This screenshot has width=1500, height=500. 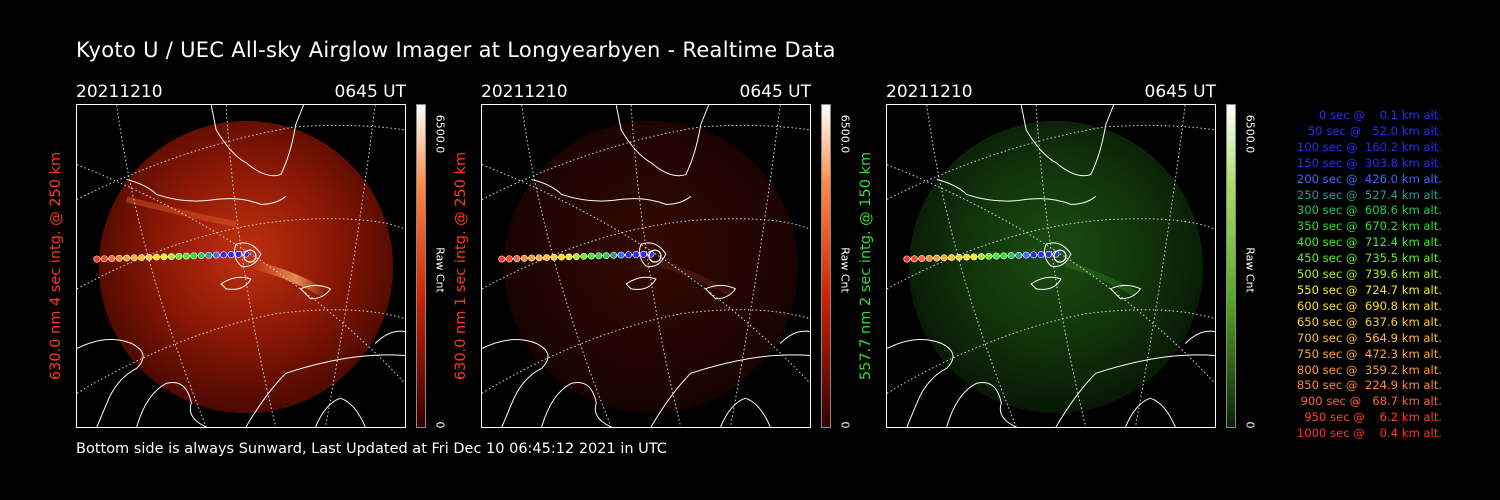 What do you see at coordinates (1367, 289) in the screenshot?
I see `legend-entry: 550 sec @ 724.7 km alt.` at bounding box center [1367, 289].